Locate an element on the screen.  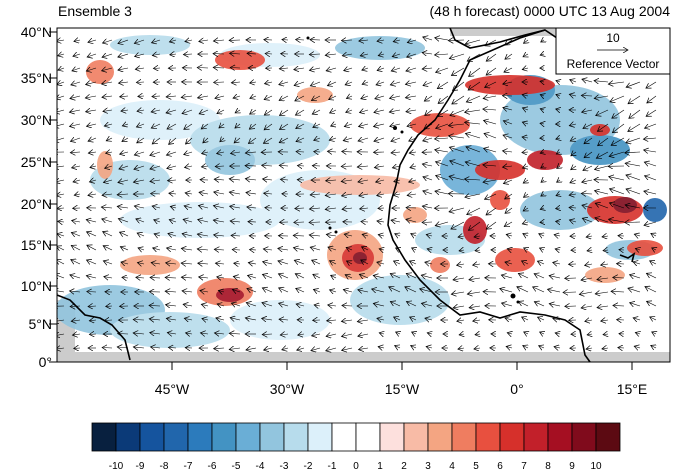
colorbar-label: -9 is located at coordinates (140, 466).